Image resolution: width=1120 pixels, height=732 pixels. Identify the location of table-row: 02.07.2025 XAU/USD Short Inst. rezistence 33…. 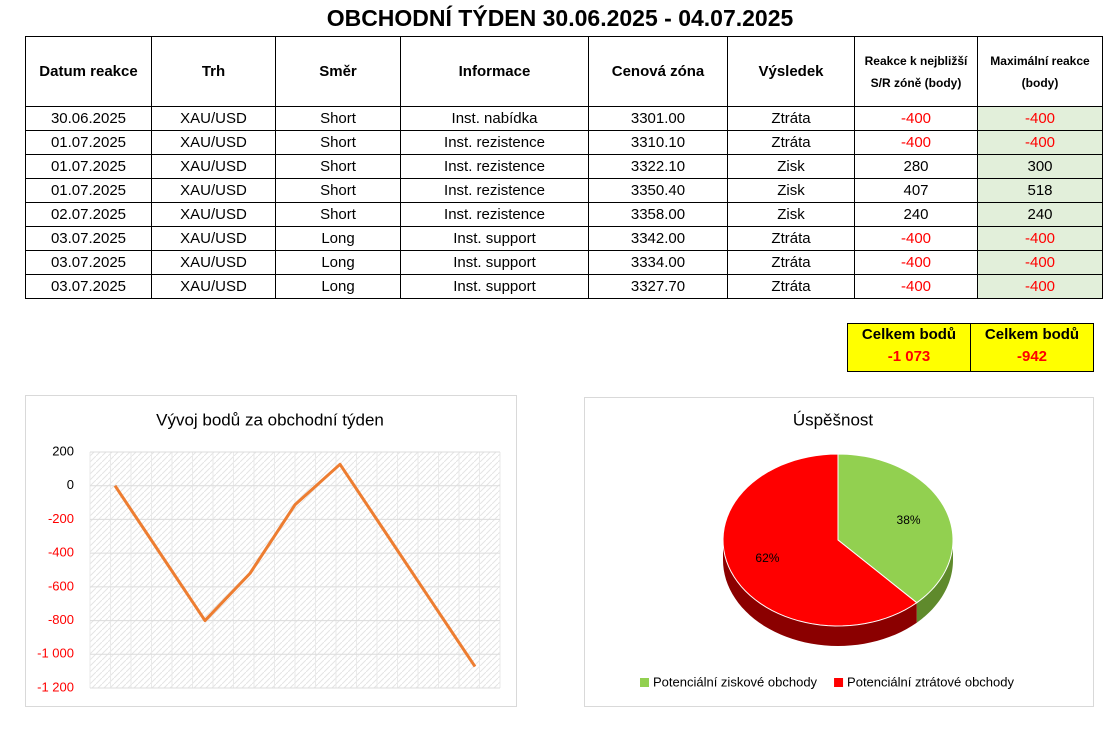
(564, 214).